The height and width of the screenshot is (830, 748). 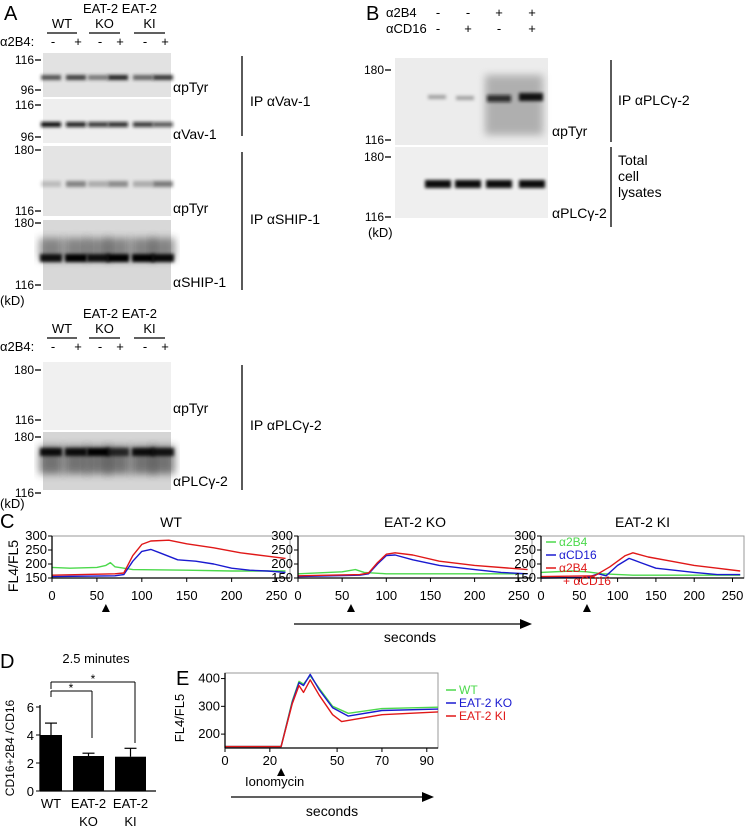 I want to click on panel-label-b: B, so click(x=372, y=14).